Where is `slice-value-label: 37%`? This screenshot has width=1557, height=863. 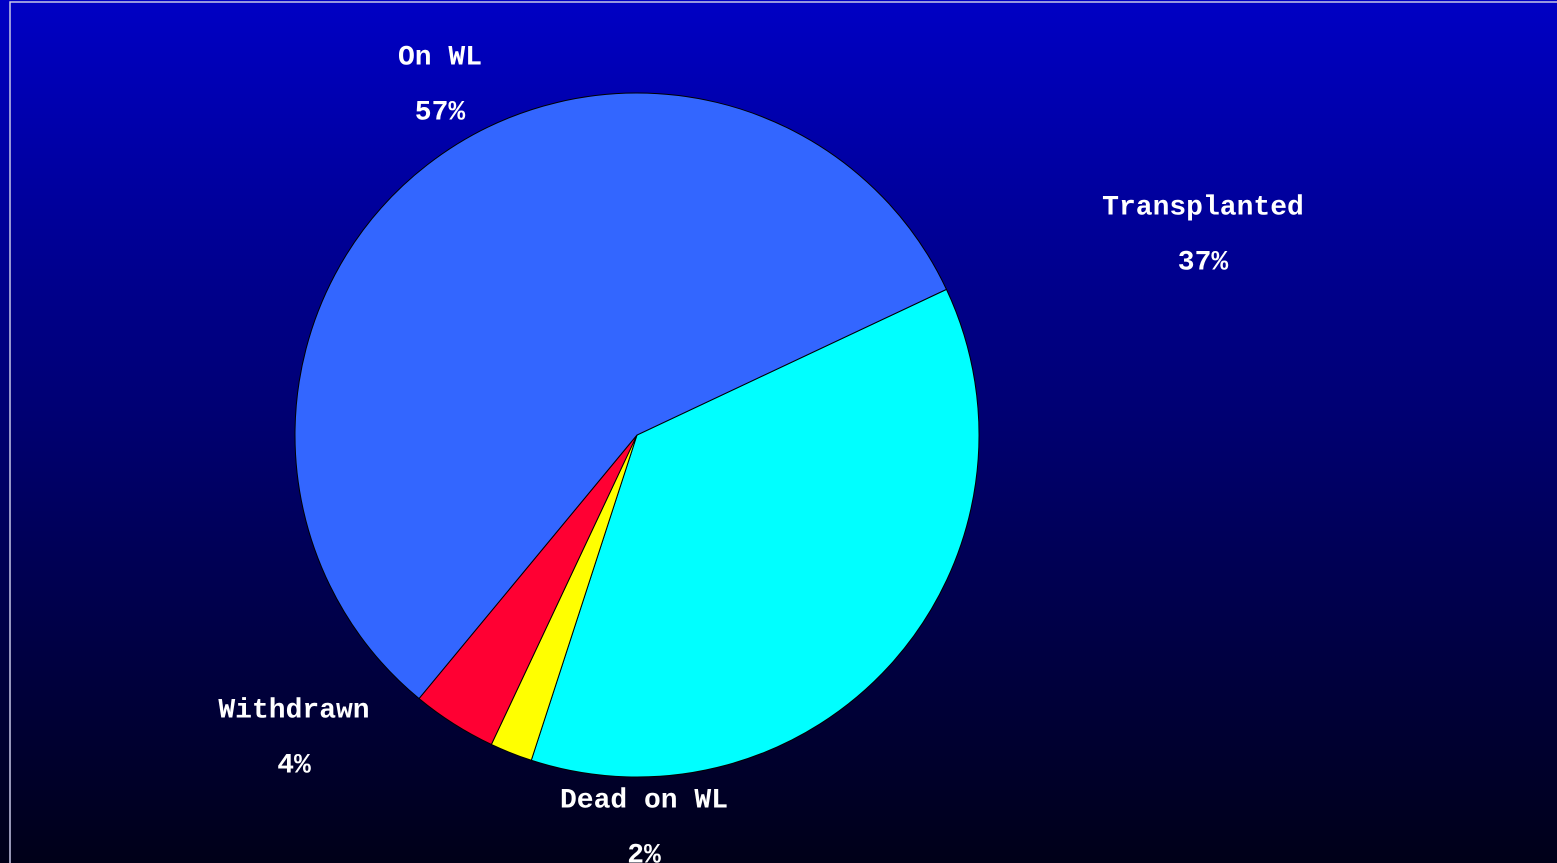
slice-value-label: 37% is located at coordinates (1203, 262).